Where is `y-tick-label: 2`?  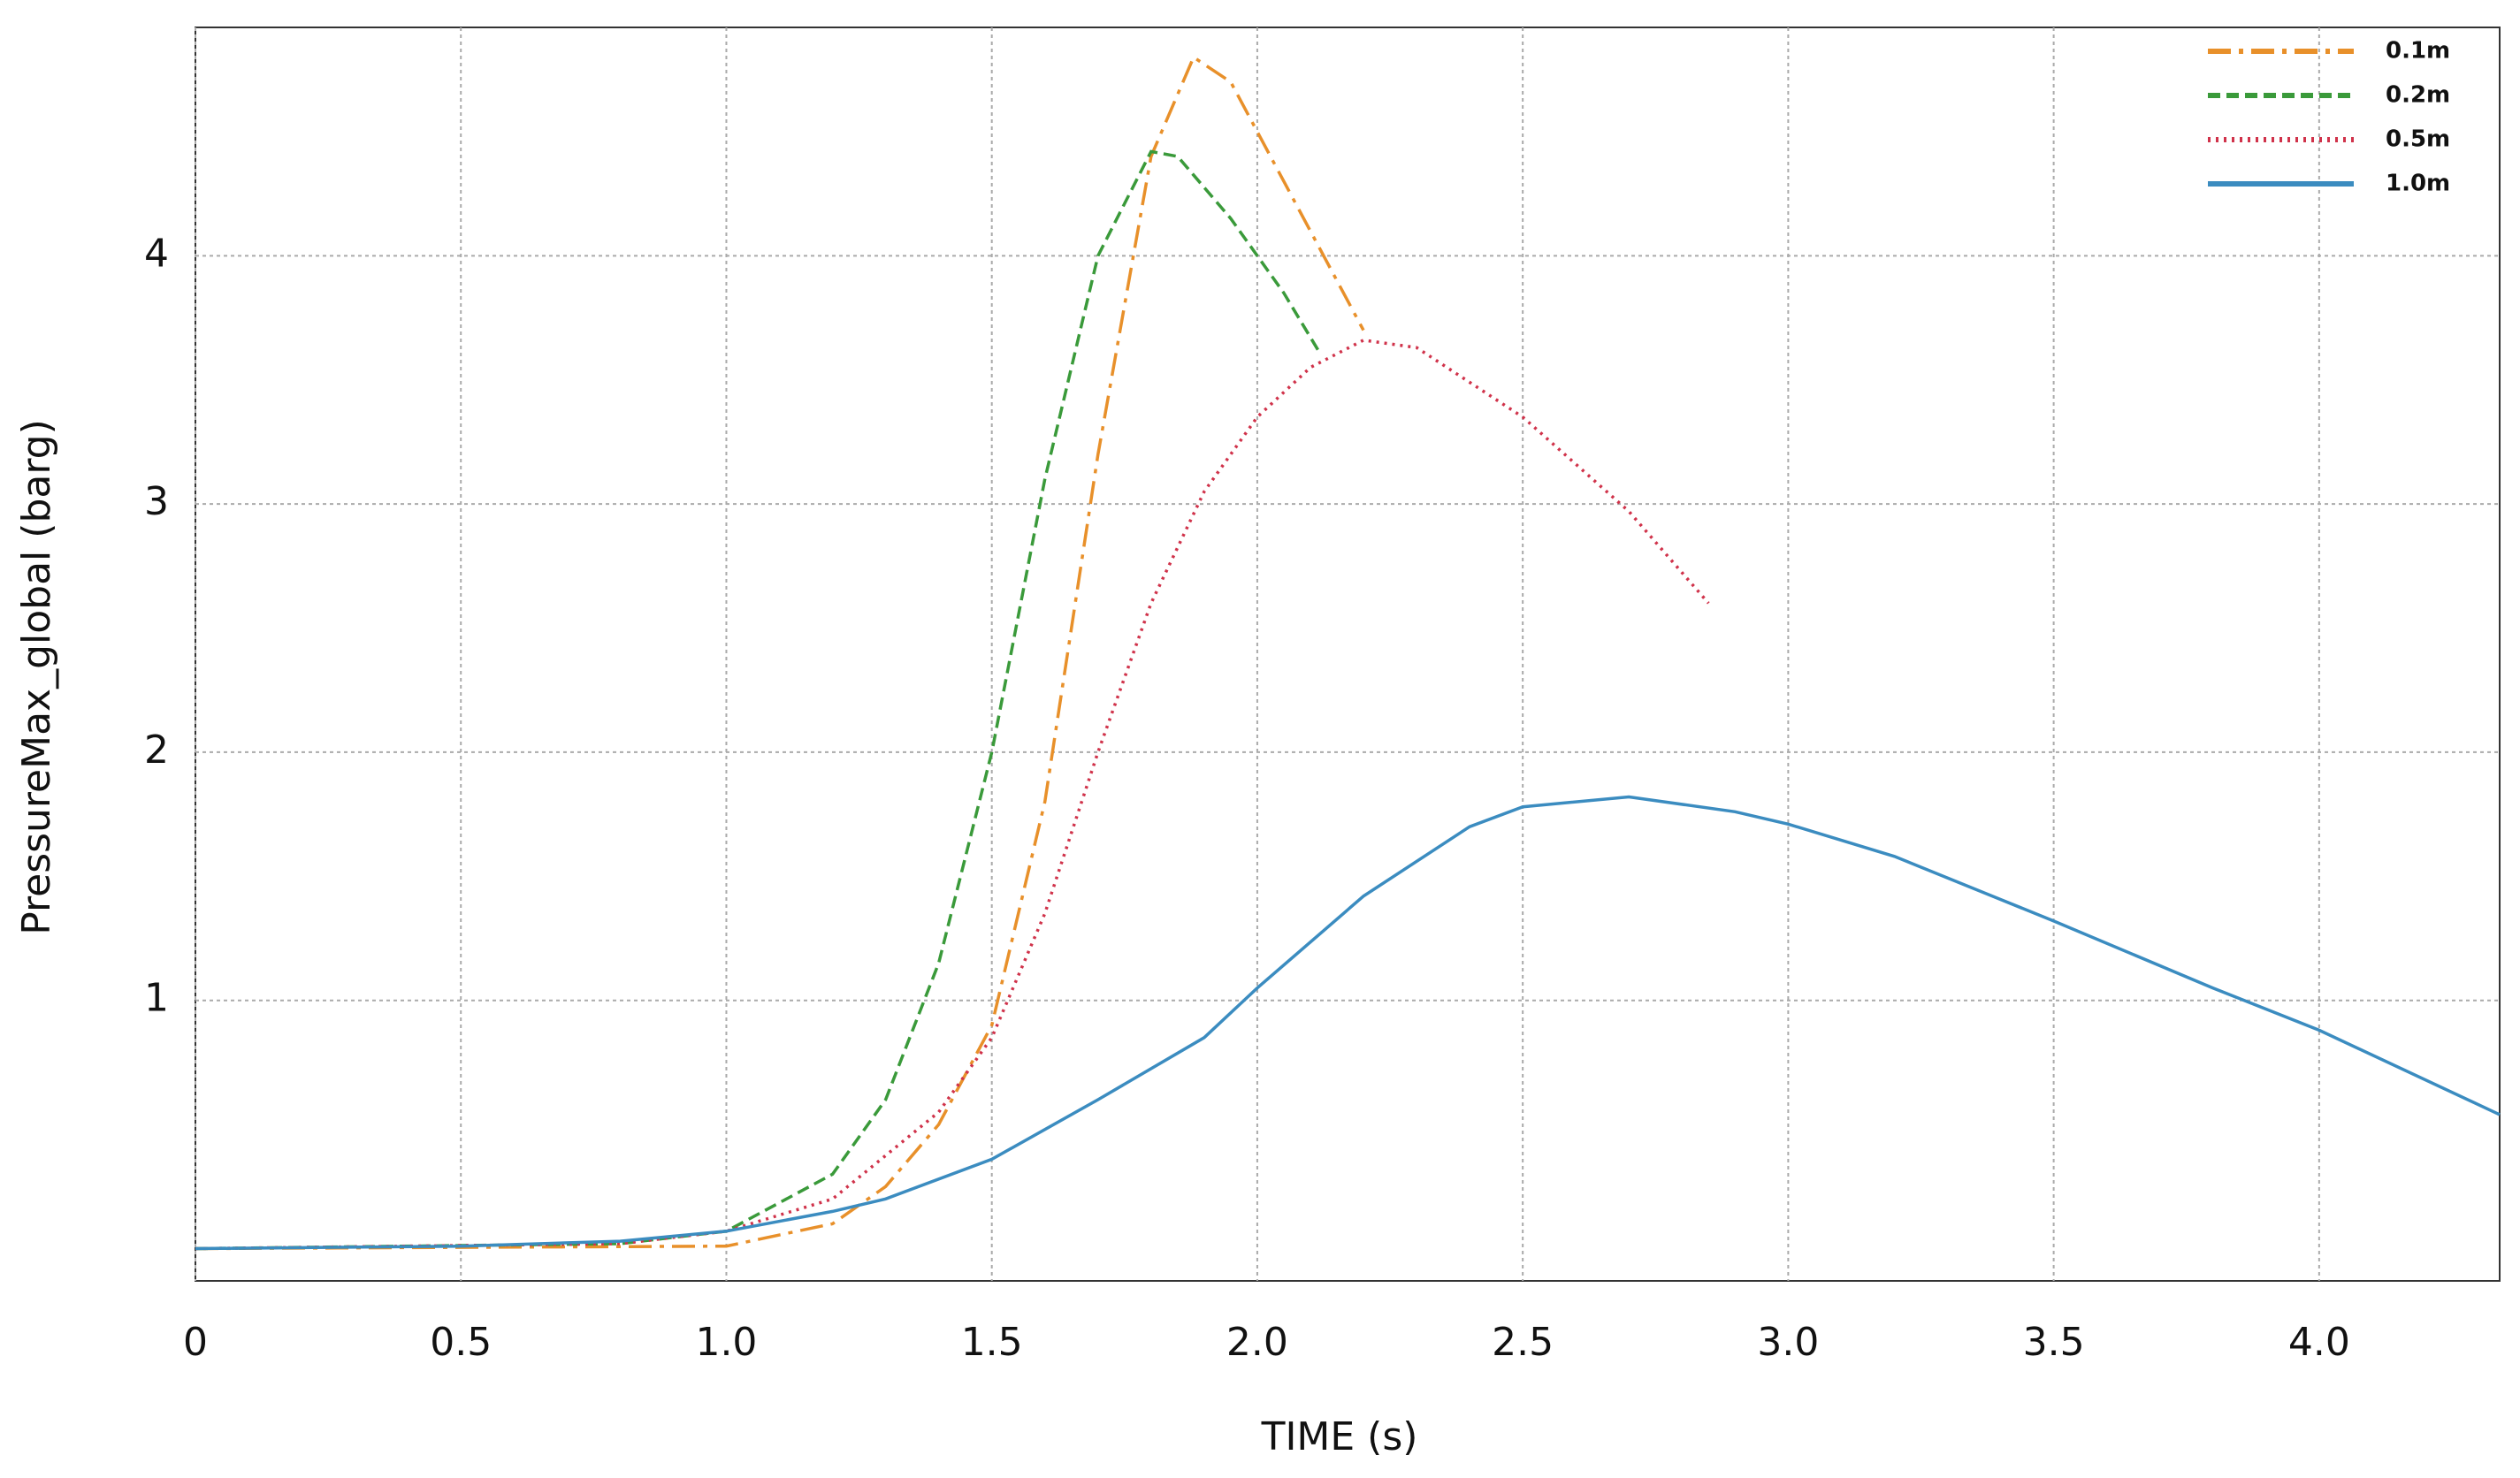
y-tick-label: 2 is located at coordinates (156, 750).